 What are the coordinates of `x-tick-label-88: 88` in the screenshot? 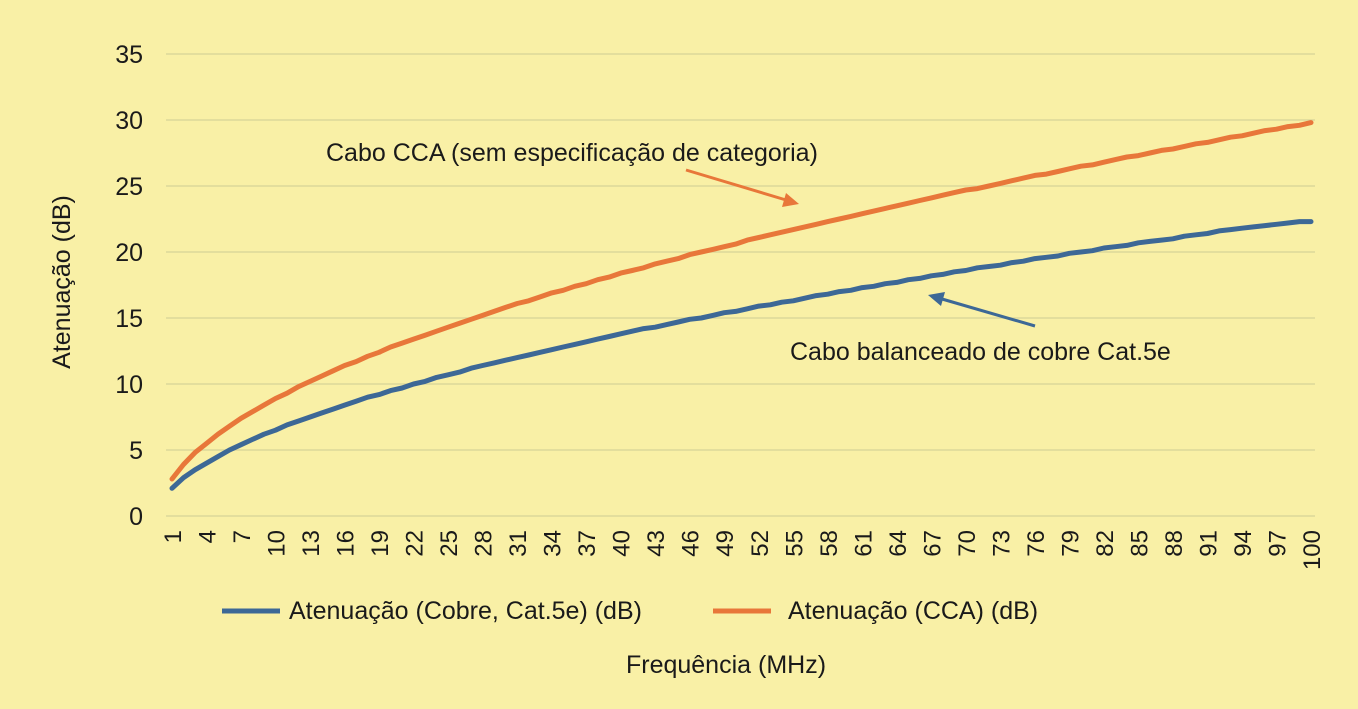 It's located at (1174, 543).